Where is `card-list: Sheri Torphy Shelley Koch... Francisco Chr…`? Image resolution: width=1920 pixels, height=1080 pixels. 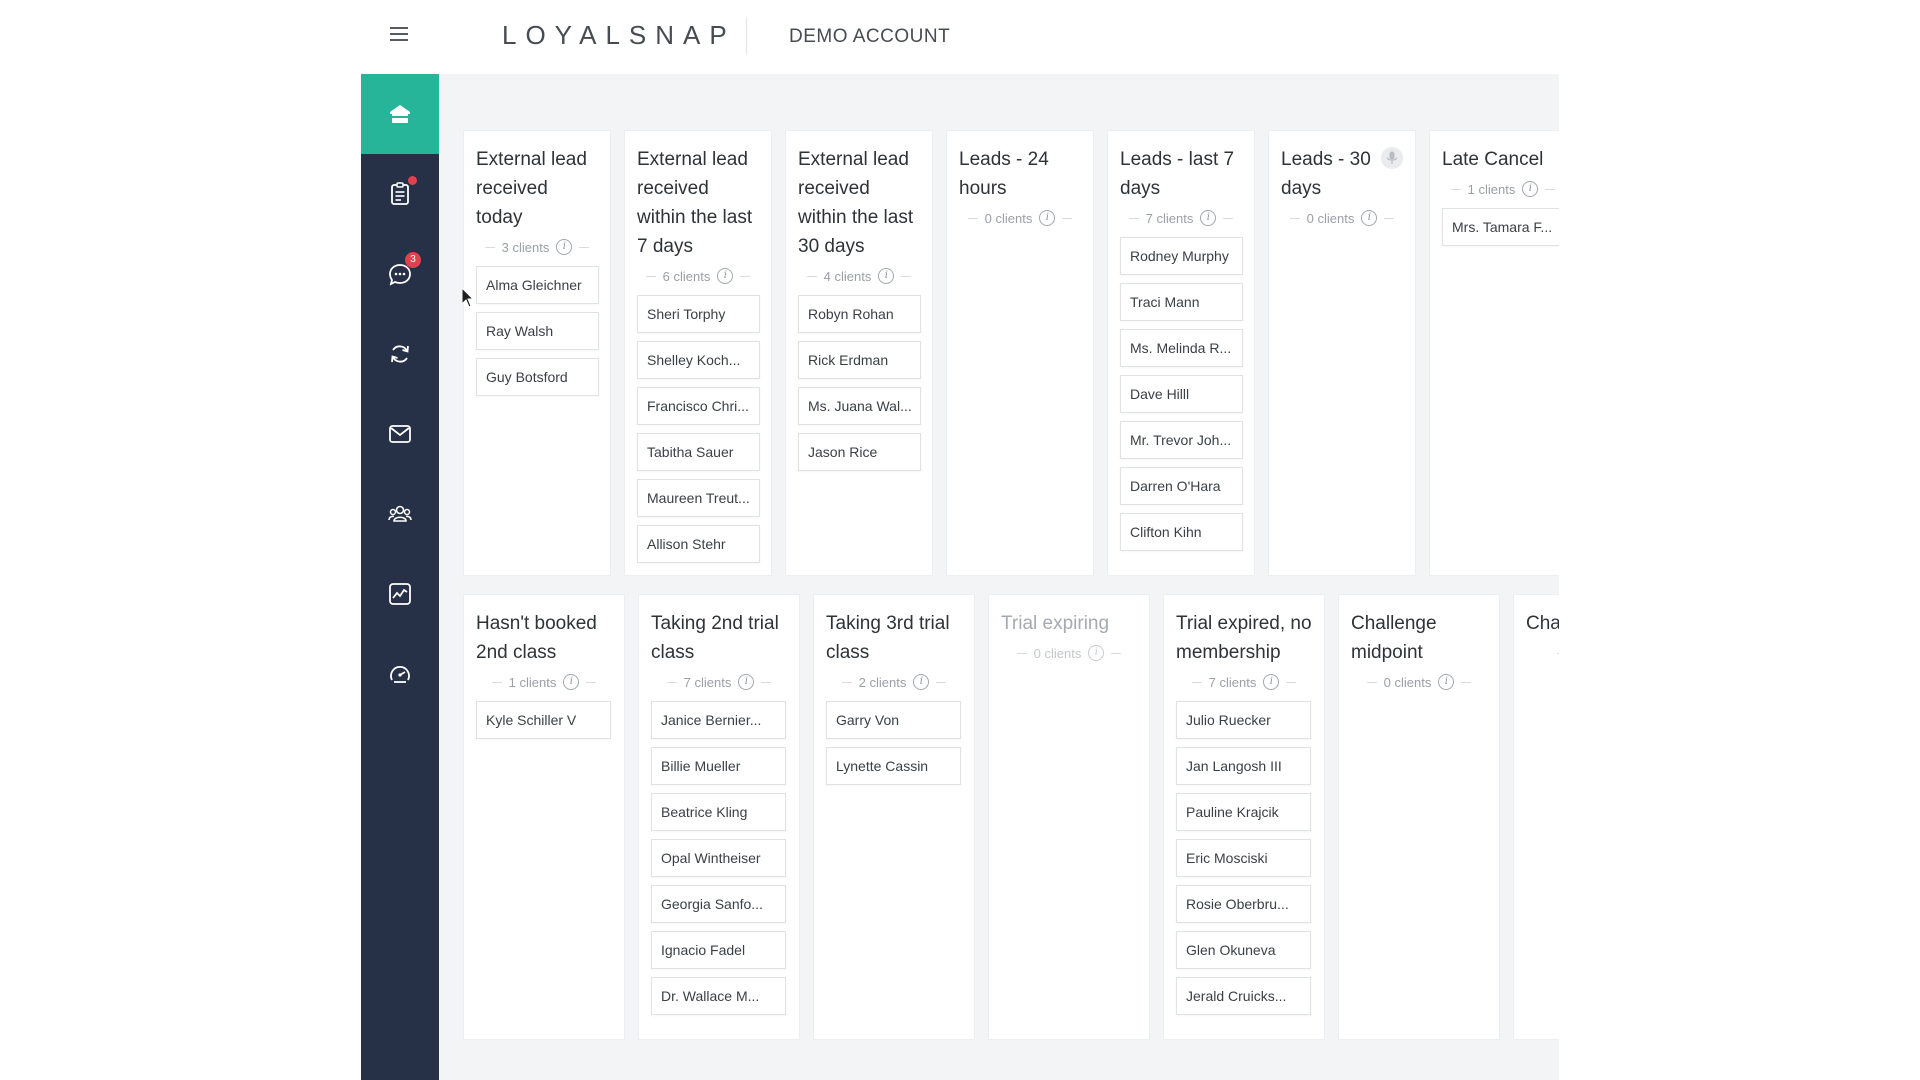 card-list: Sheri Torphy Shelley Koch... Francisco Chr… is located at coordinates (698, 425).